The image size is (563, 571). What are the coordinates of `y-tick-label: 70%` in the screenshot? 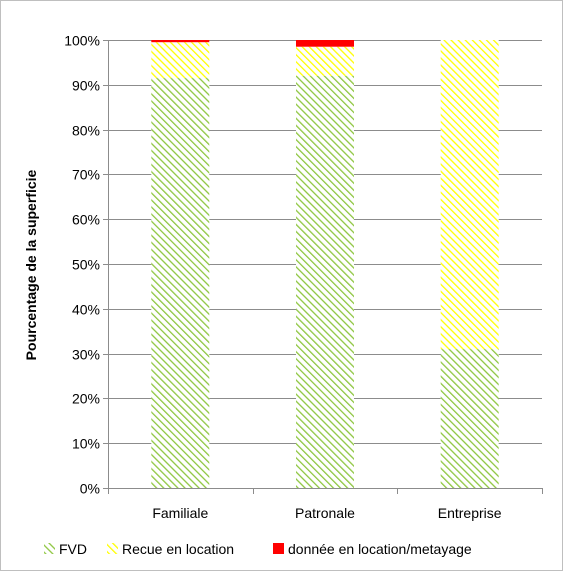 It's located at (86, 175).